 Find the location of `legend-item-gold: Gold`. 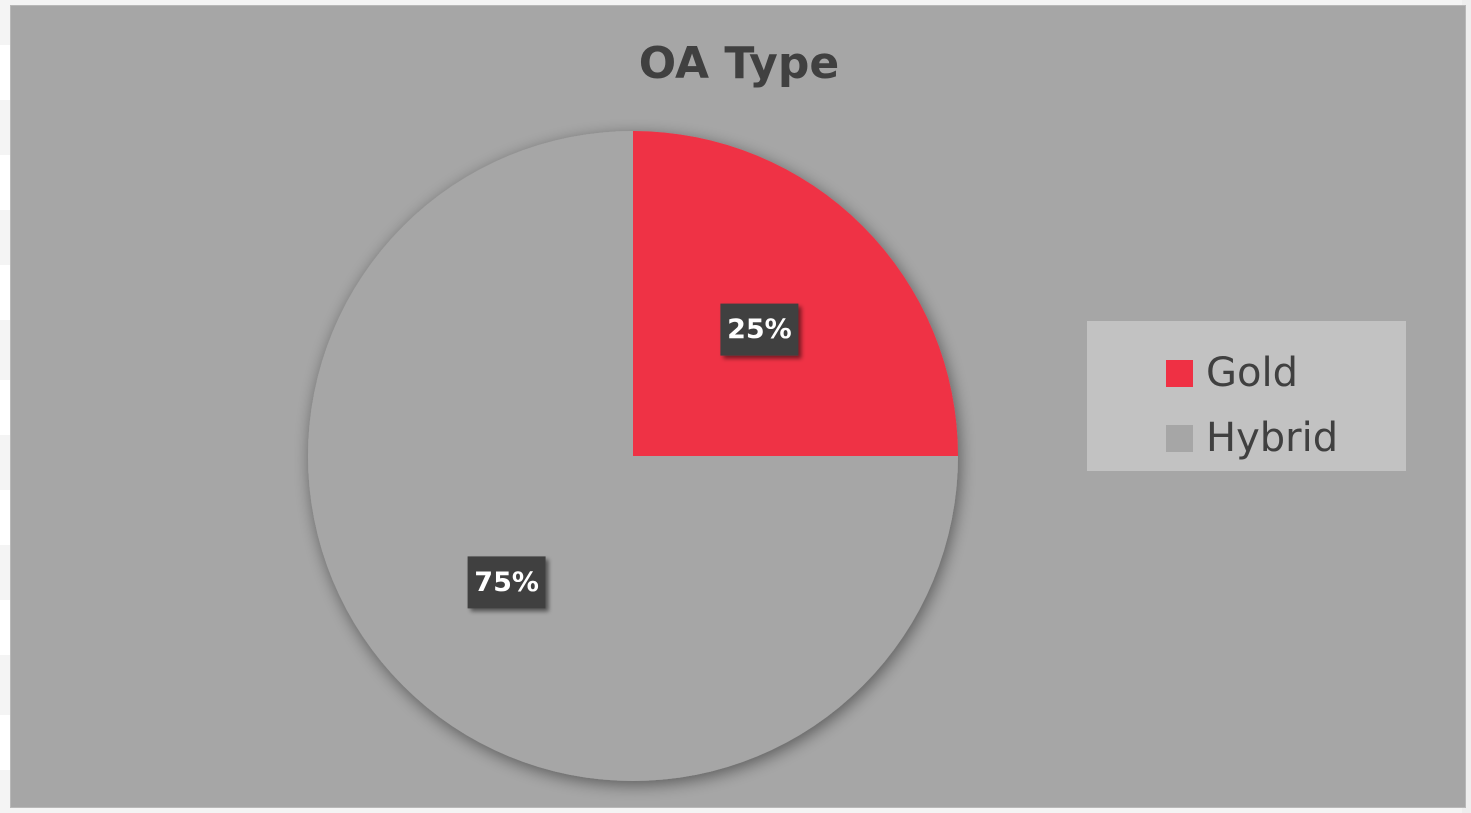

legend-item-gold: Gold is located at coordinates (1232, 373).